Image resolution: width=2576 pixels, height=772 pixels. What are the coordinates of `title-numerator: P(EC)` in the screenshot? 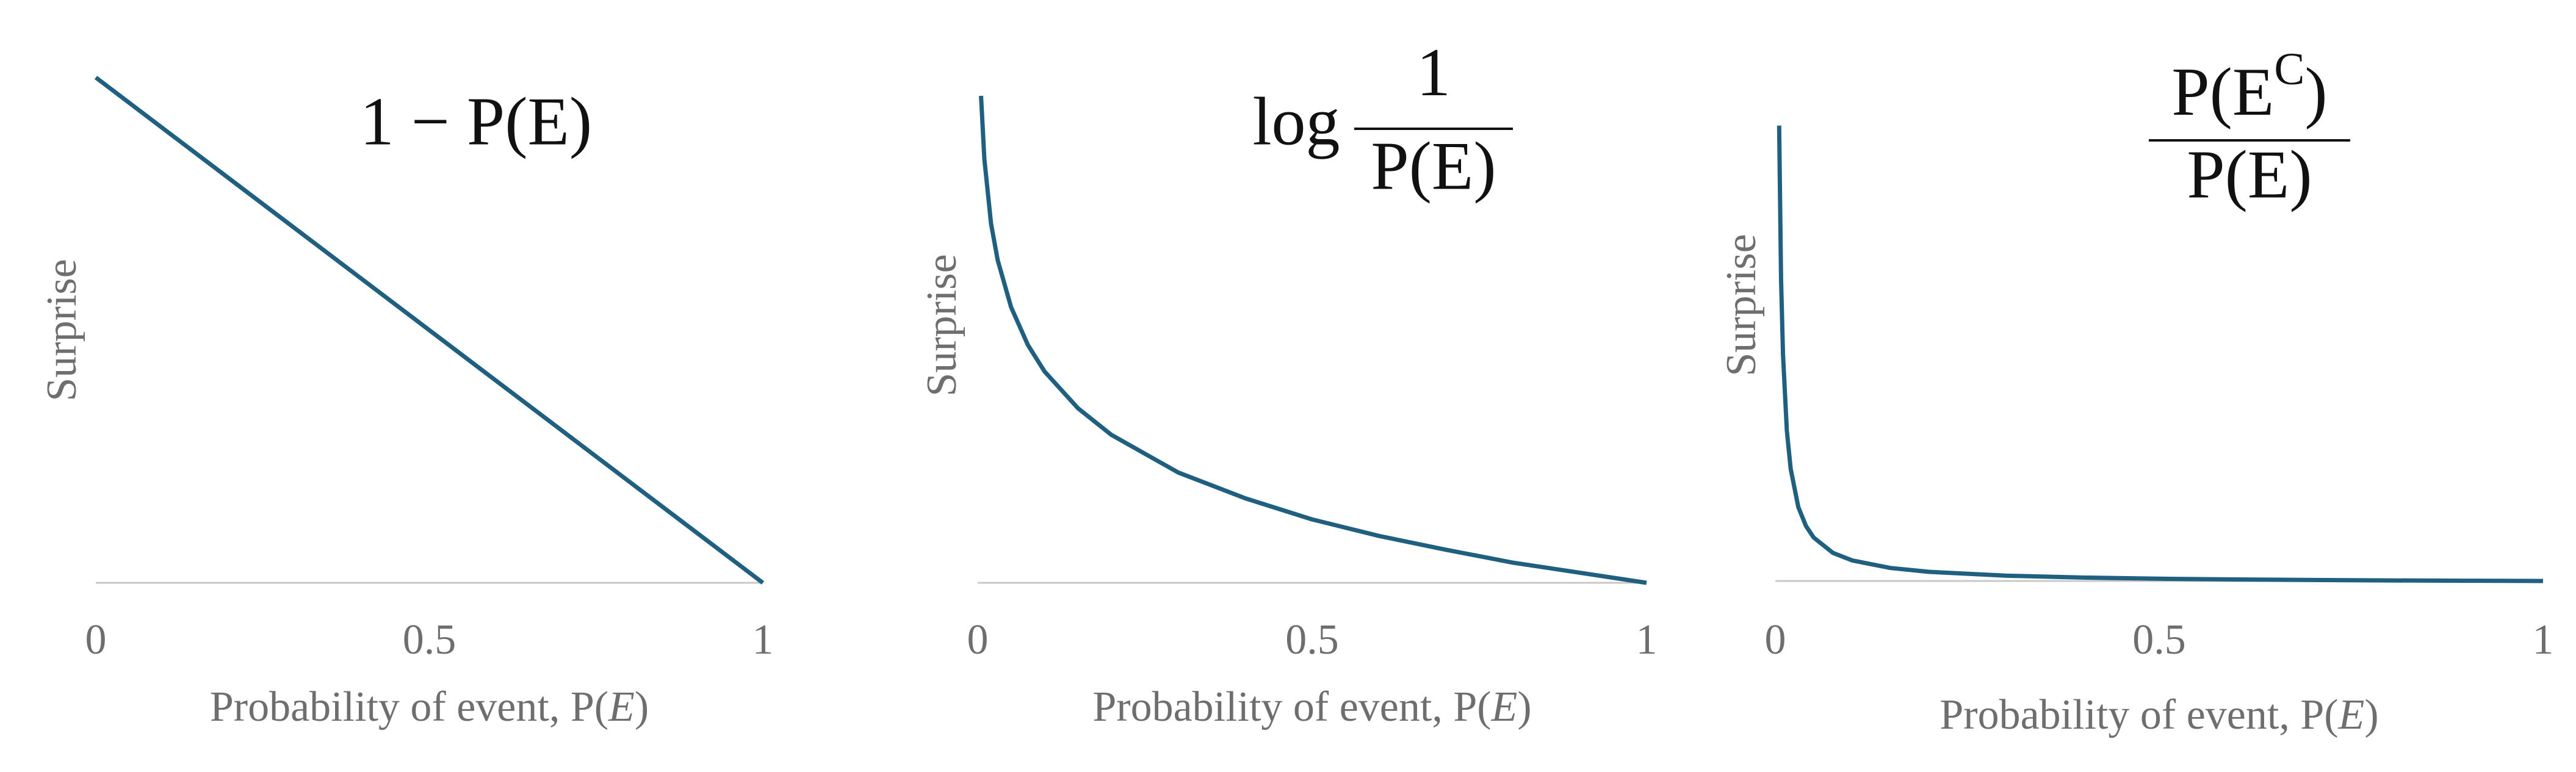 It's located at (2249, 87).